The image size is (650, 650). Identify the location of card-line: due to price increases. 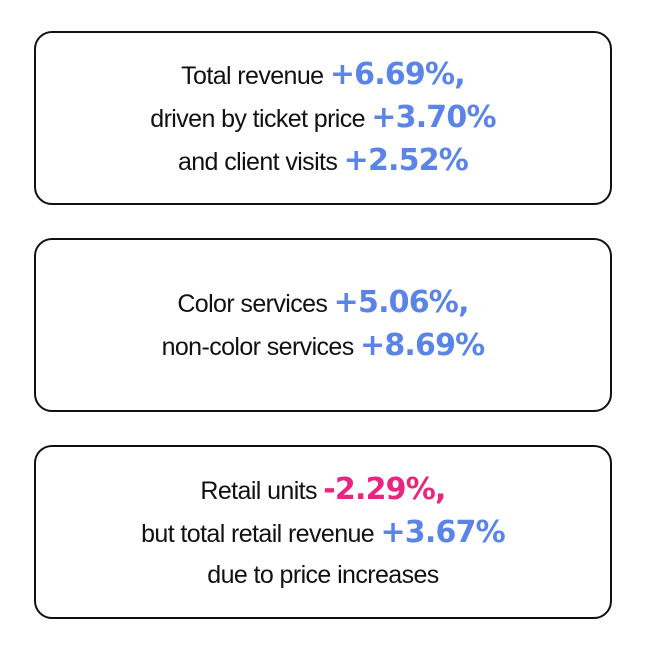
(323, 575).